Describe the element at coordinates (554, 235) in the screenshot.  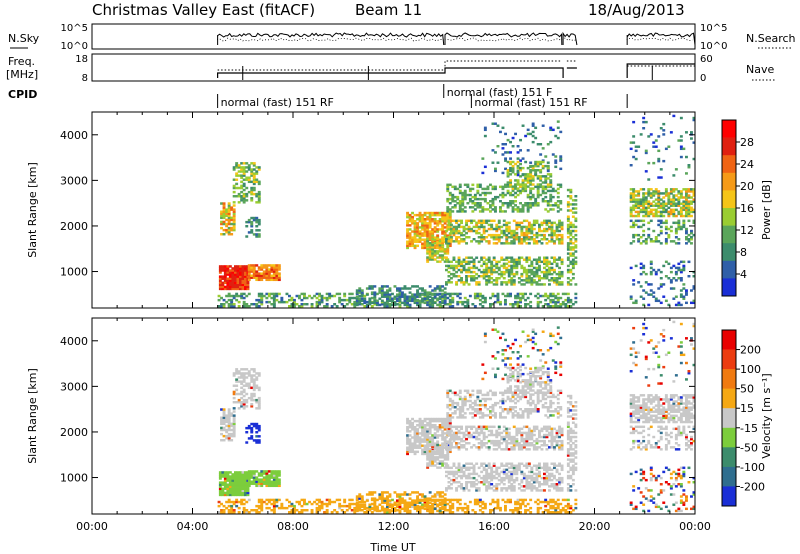
I see `power-cell-2071` at that location.